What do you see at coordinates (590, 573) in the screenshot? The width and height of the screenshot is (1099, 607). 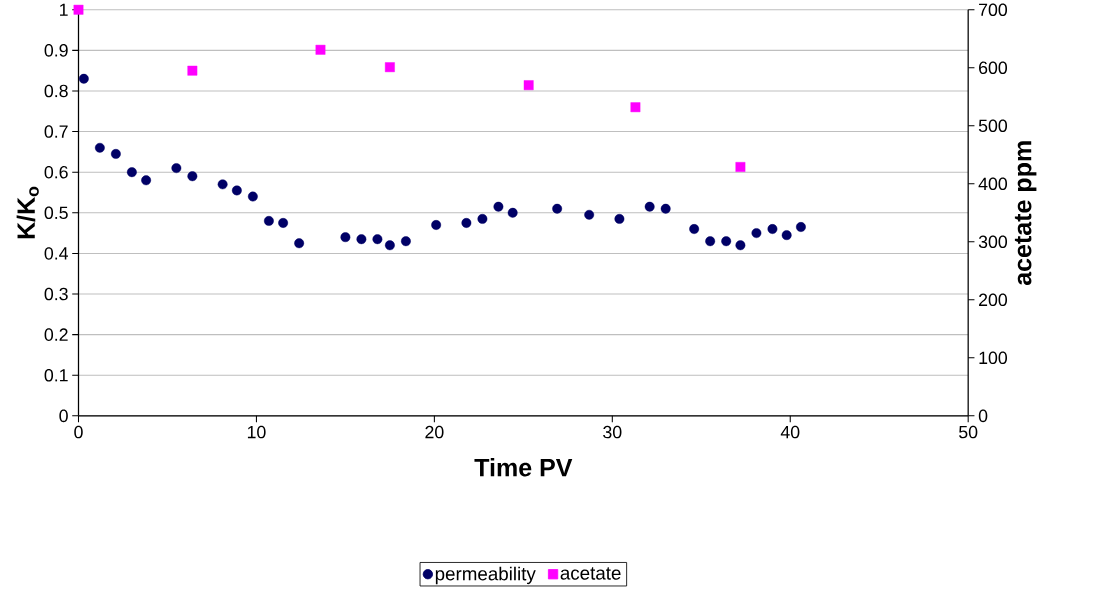 I see `legend-label: acetate` at bounding box center [590, 573].